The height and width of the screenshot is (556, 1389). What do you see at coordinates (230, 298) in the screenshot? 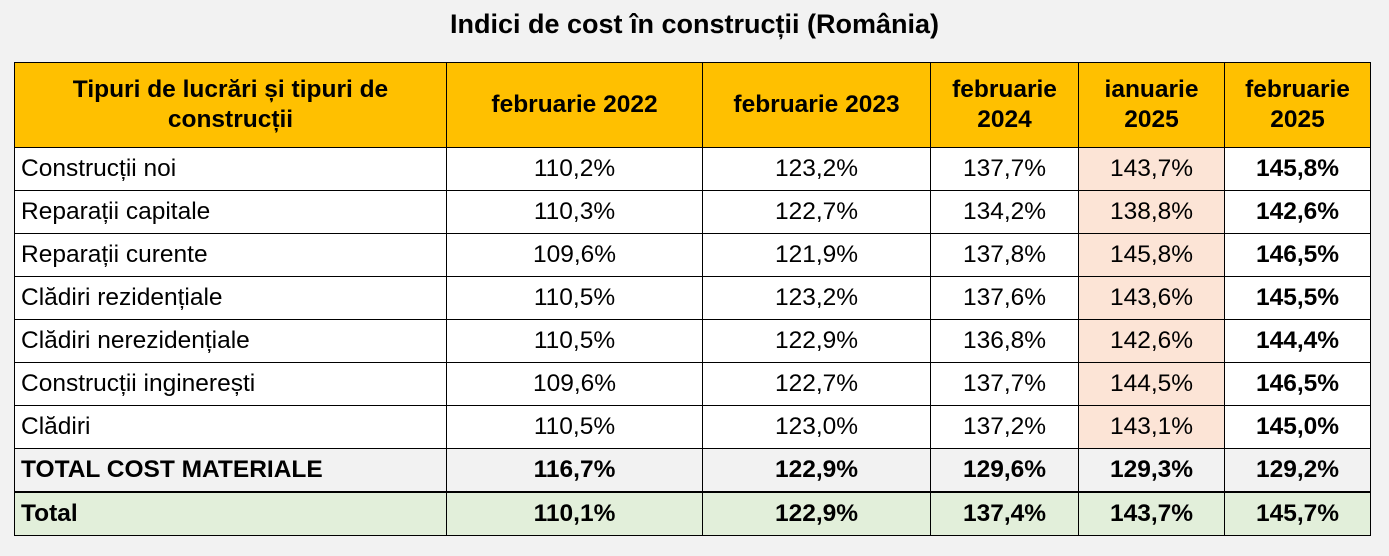
I see `row-label: Clădiri rezidențiale` at bounding box center [230, 298].